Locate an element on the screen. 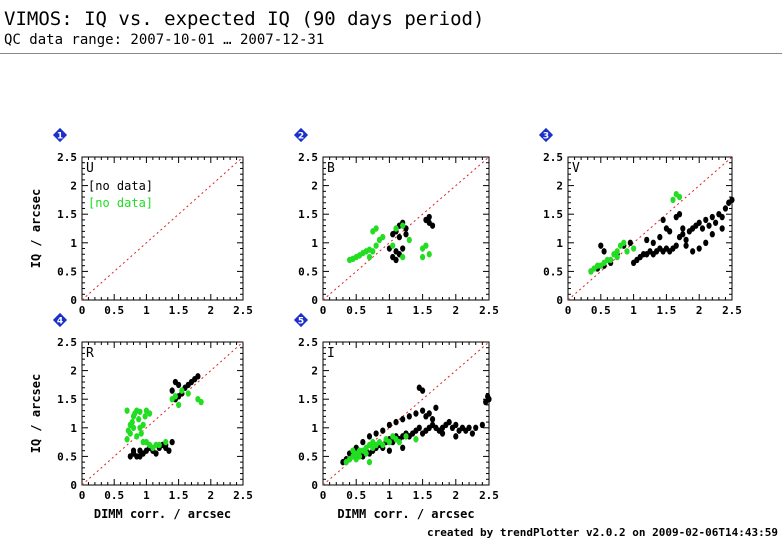 The image size is (782, 542). one-to-one-reference-line is located at coordinates (162, 413).